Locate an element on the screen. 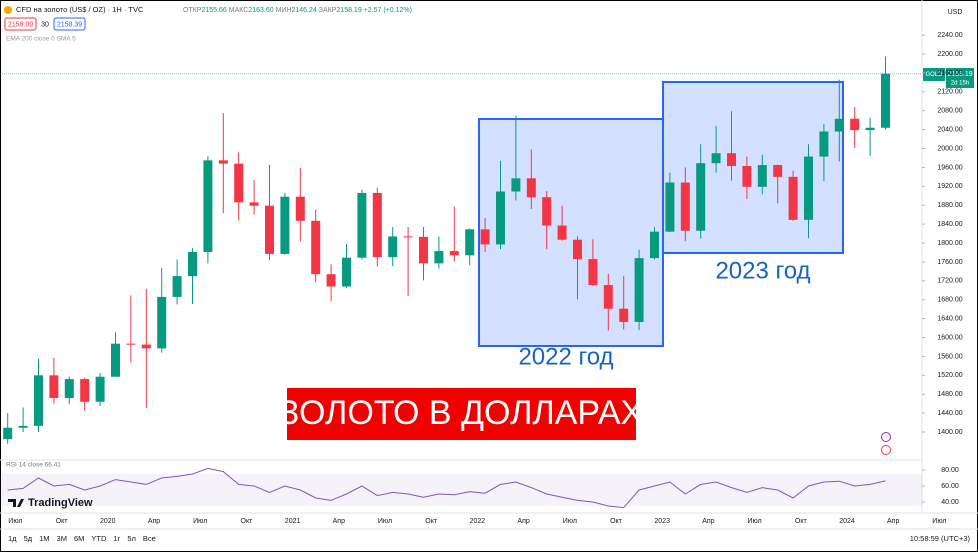 This screenshot has width=978, height=552. range-button: 1д is located at coordinates (12, 538).